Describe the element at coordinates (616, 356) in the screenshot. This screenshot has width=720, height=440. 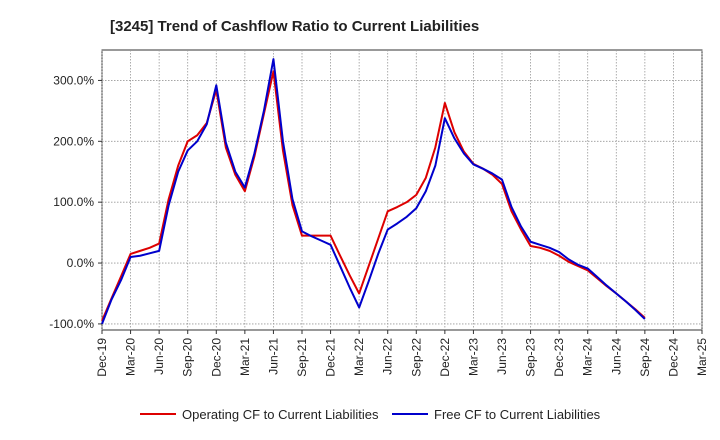
I see `x-tick-label: Jun-24` at that location.